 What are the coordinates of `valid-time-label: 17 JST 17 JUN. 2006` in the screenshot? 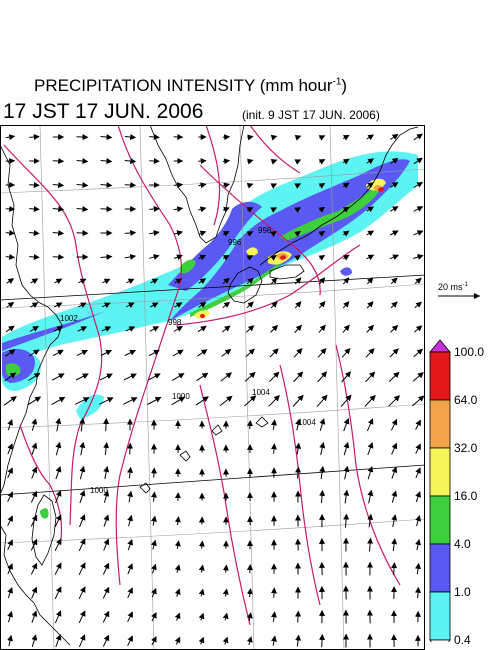 It's located at (103, 111).